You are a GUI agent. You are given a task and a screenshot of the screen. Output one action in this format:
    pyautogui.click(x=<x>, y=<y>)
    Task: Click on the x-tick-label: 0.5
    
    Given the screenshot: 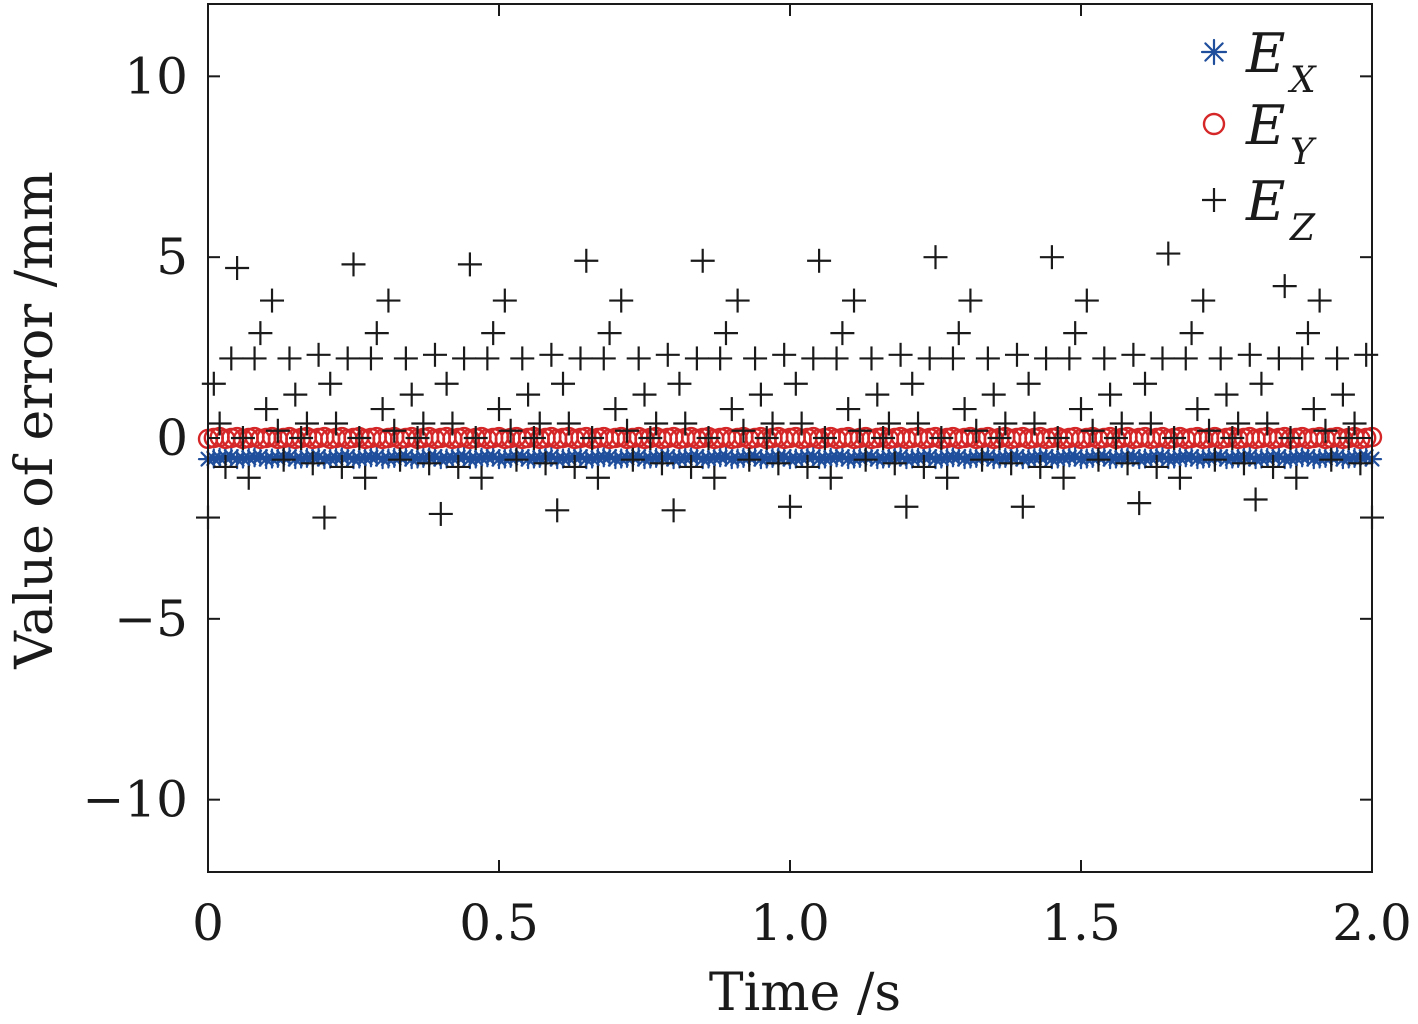 What is the action you would take?
    pyautogui.click(x=499, y=923)
    